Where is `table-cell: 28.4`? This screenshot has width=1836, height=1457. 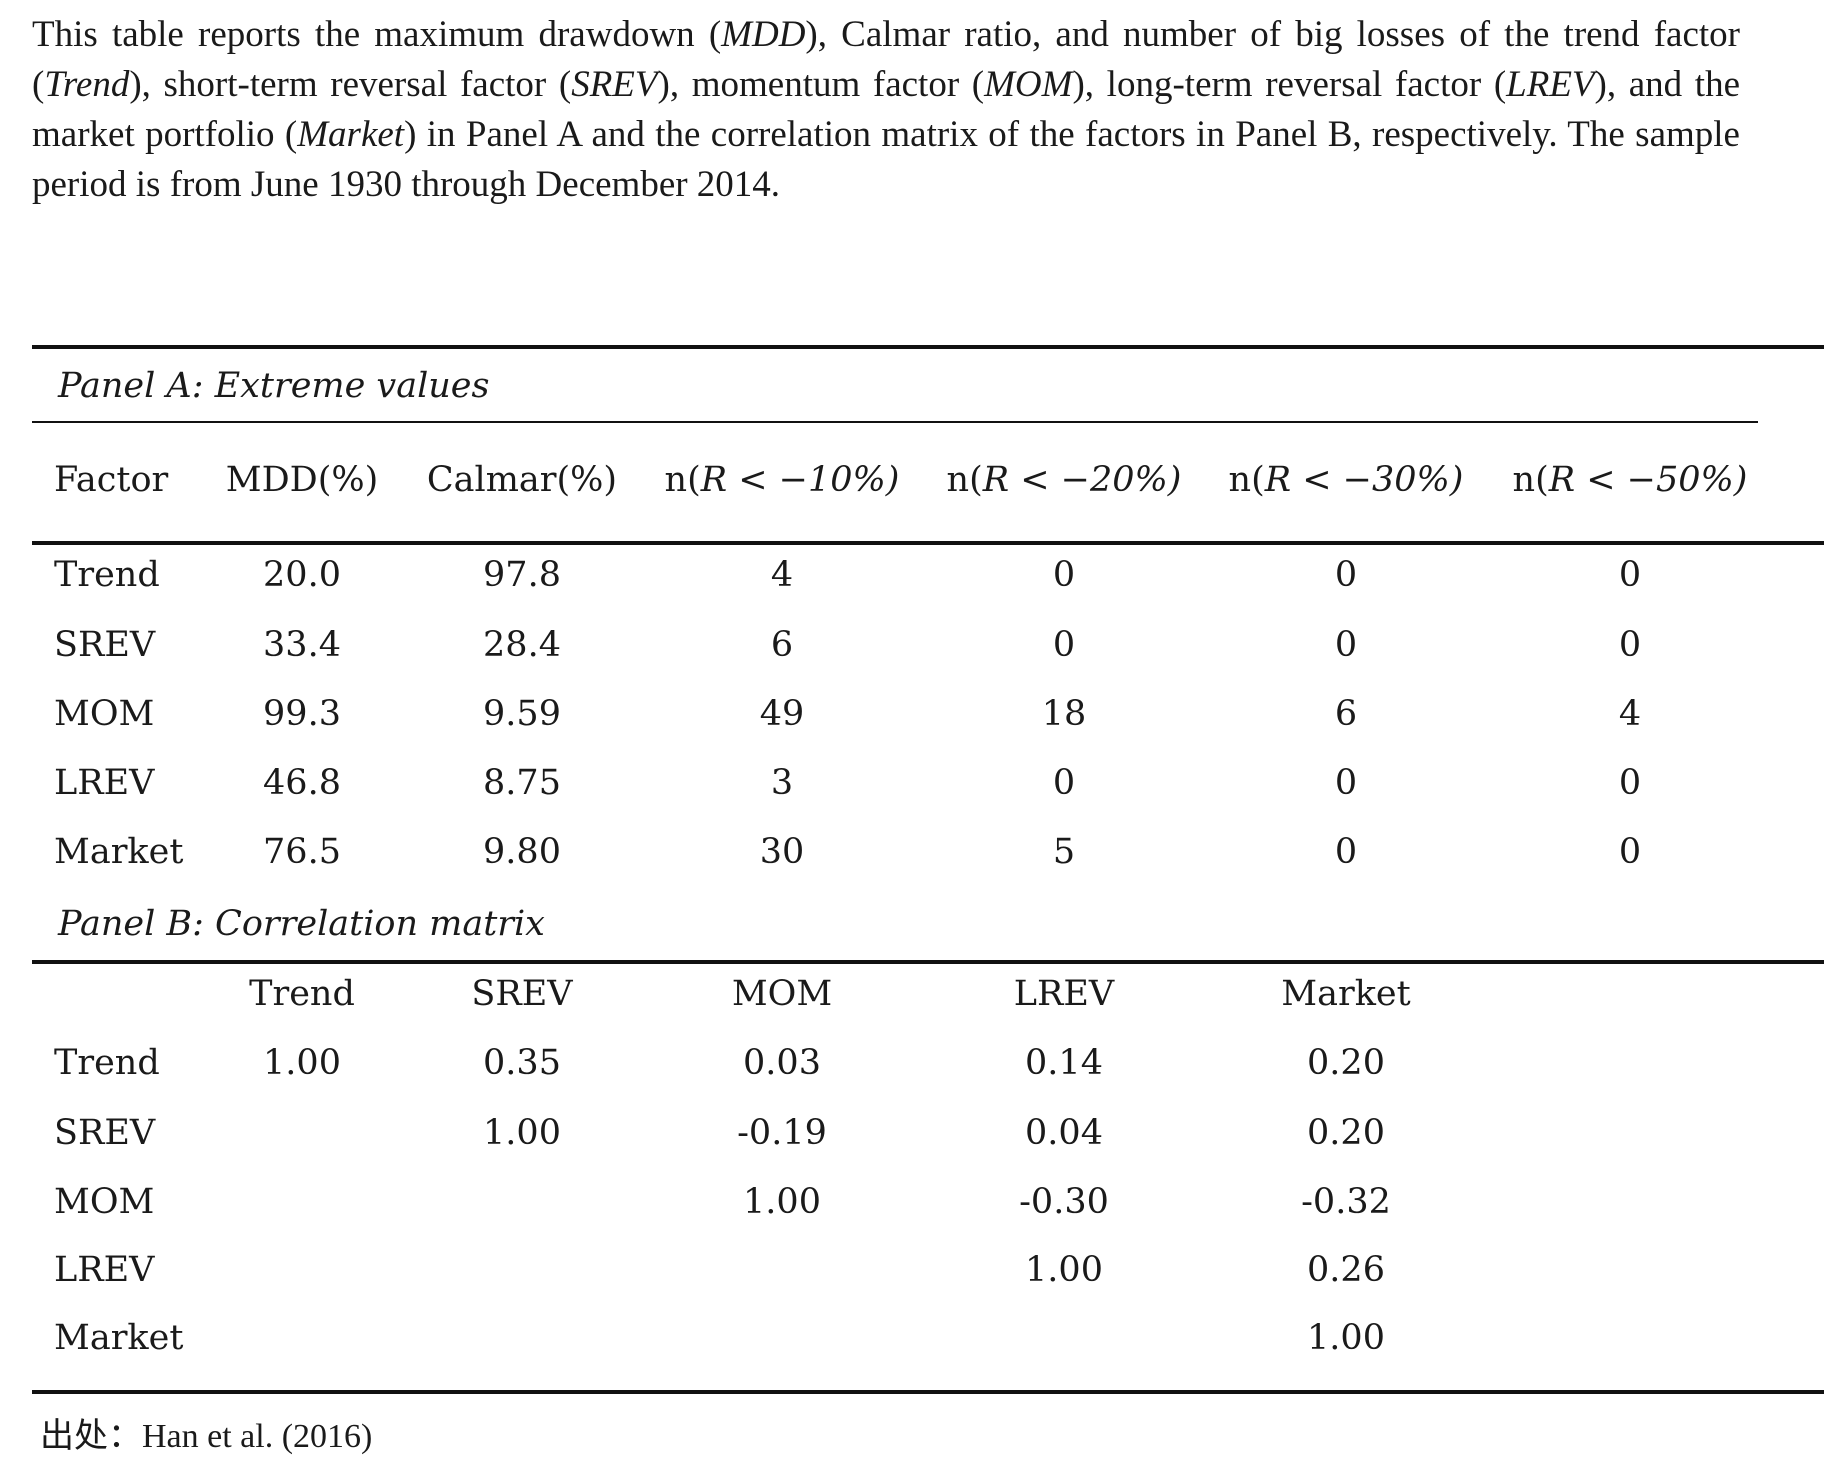
table-cell: 28.4 is located at coordinates (522, 645).